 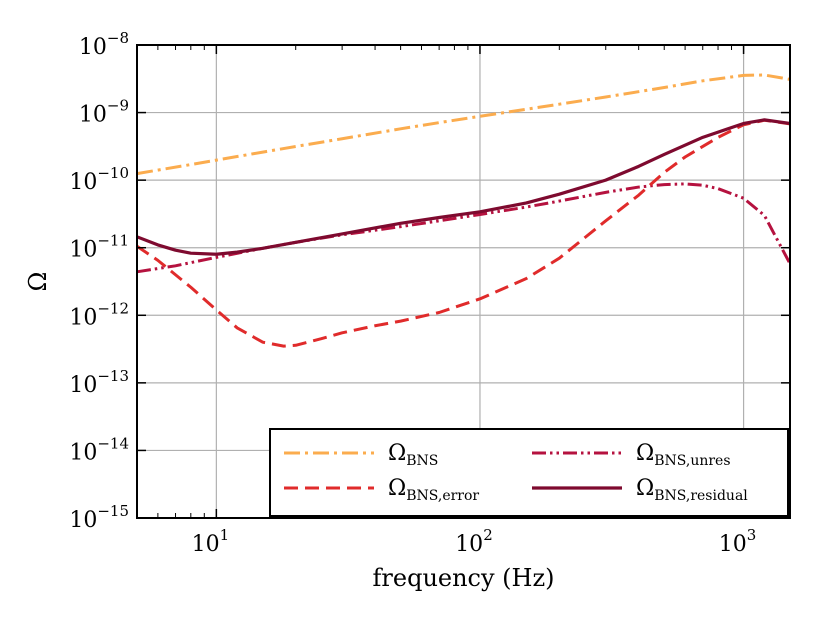 What do you see at coordinates (422, 461) in the screenshot?
I see `legend-label-sub: BNS` at bounding box center [422, 461].